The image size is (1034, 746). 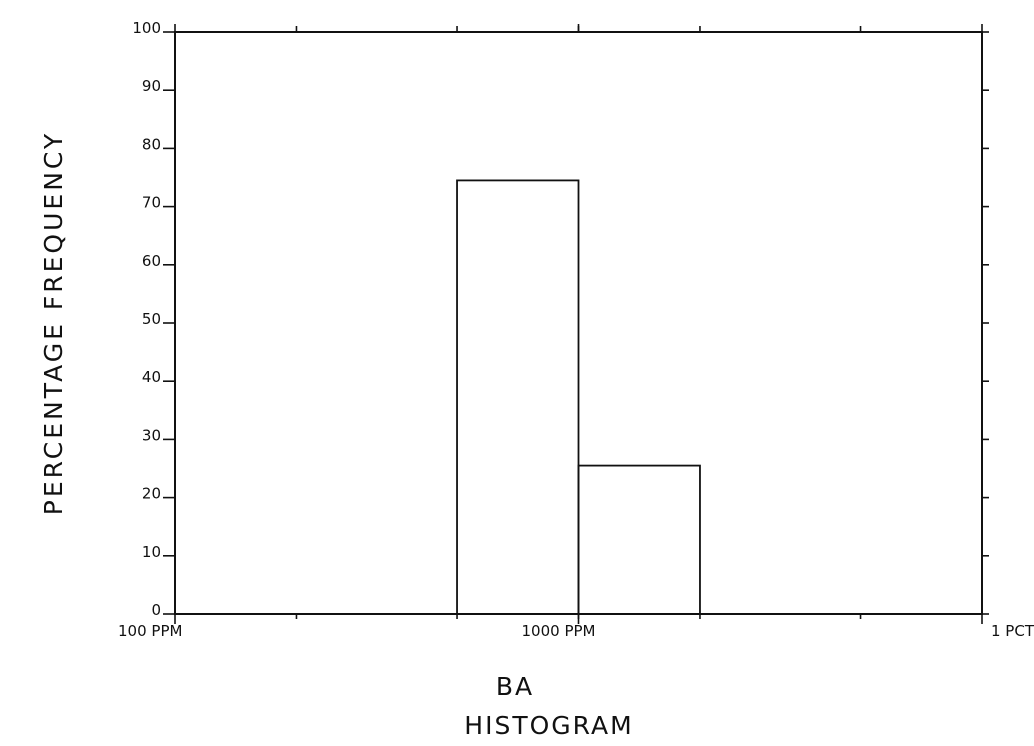 What do you see at coordinates (1012, 631) in the screenshot?
I see `x-tick-label: 1 PCT` at bounding box center [1012, 631].